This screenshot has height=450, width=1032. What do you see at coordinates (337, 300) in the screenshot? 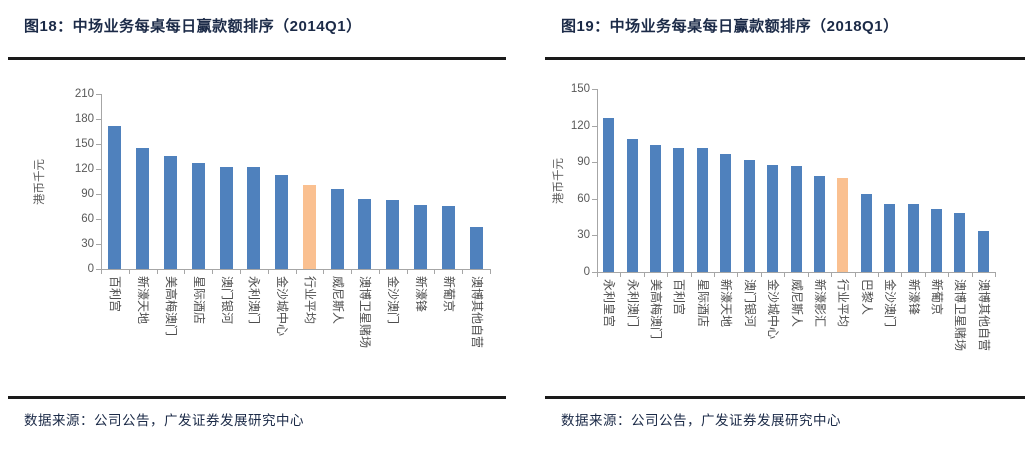
I see `x-axis-label: 威尼斯人` at bounding box center [337, 300].